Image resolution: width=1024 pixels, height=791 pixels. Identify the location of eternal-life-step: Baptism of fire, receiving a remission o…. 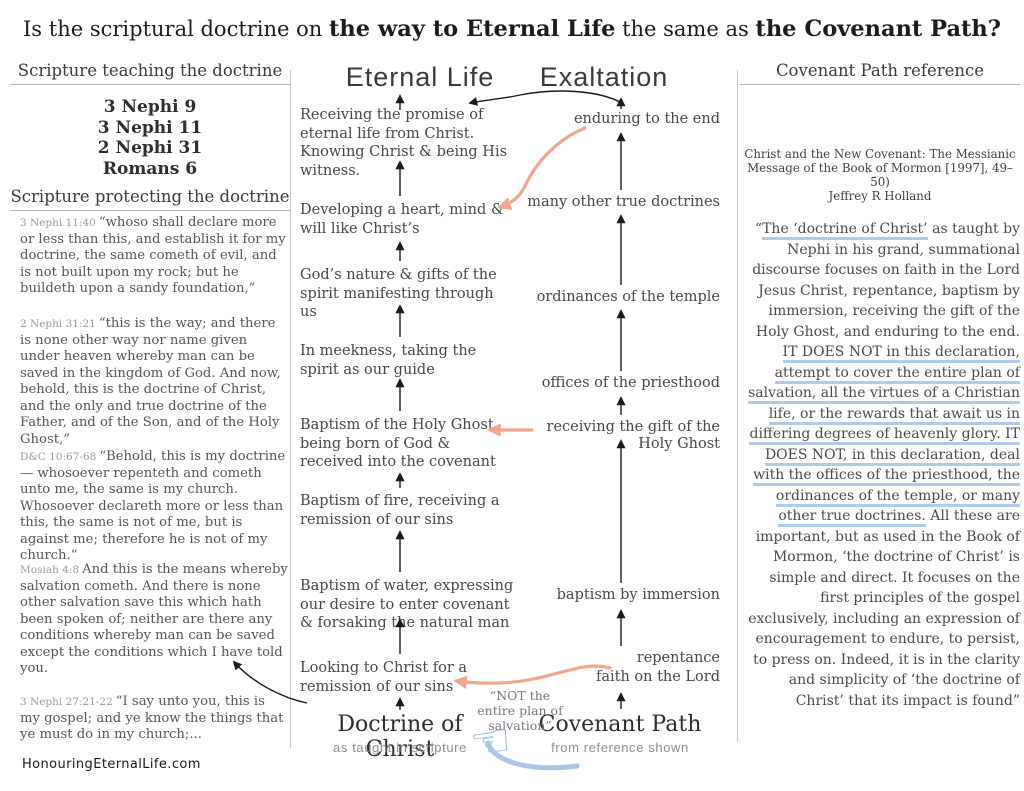
(400, 510).